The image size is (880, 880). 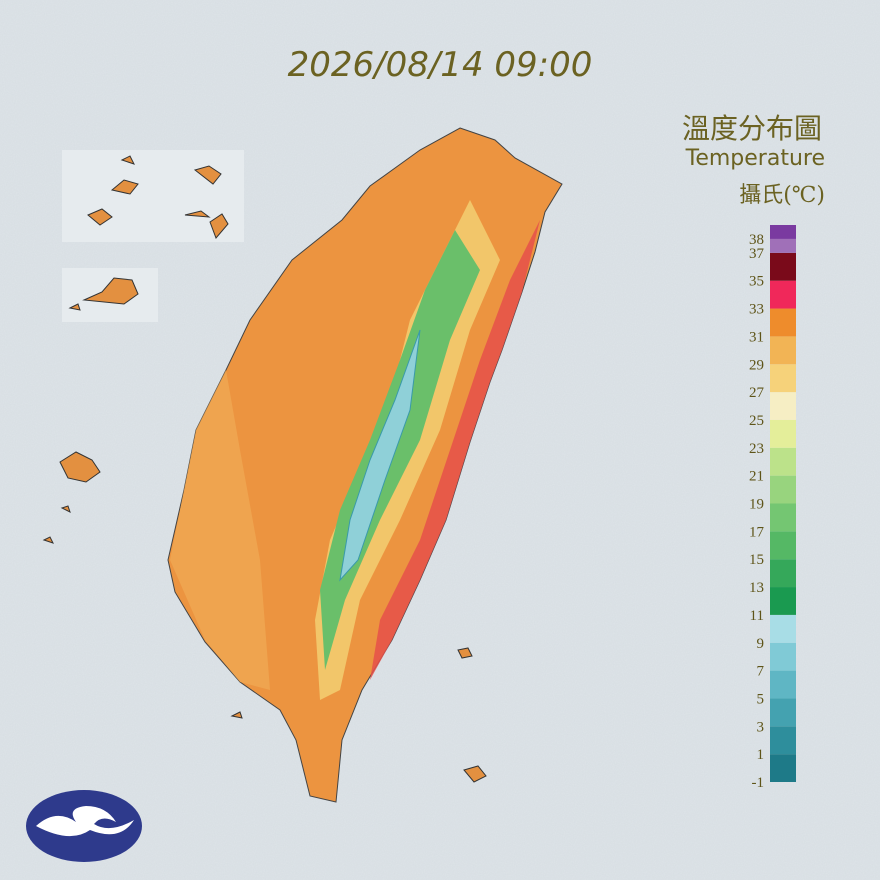 I want to click on timestamp: 2026/08/14 09:00, so click(x=440, y=65).